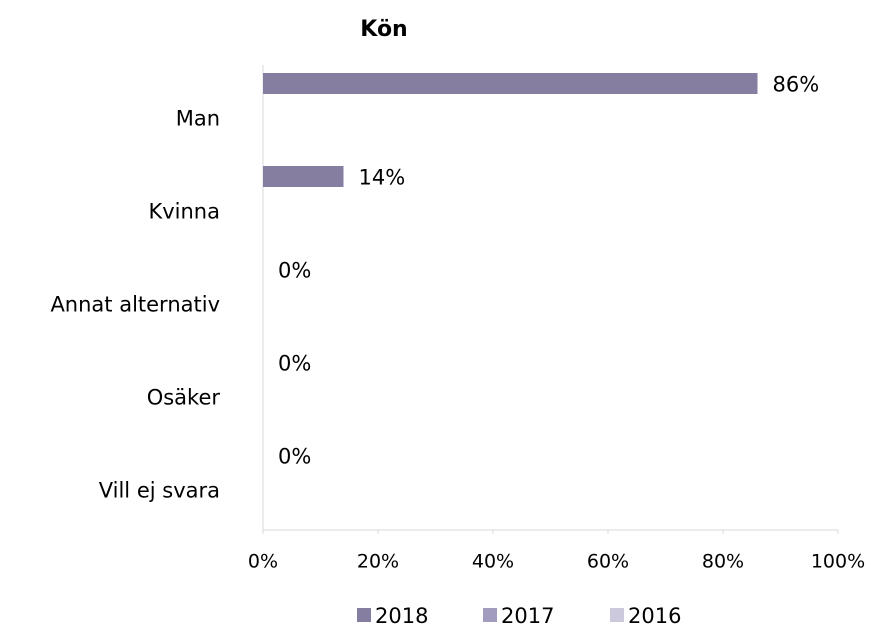 The height and width of the screenshot is (631, 876). What do you see at coordinates (159, 491) in the screenshot?
I see `y-tick-label: Vill ej svara` at bounding box center [159, 491].